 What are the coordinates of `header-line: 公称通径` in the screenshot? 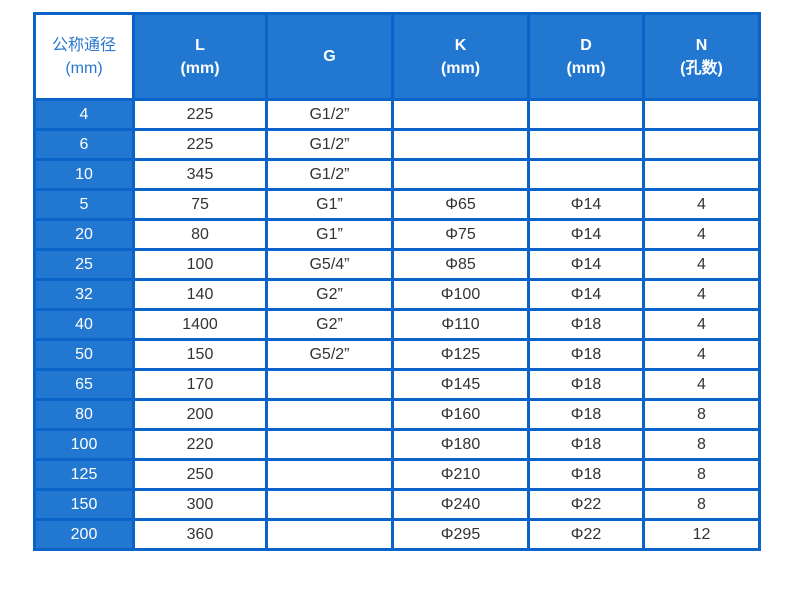 It's located at (83, 45).